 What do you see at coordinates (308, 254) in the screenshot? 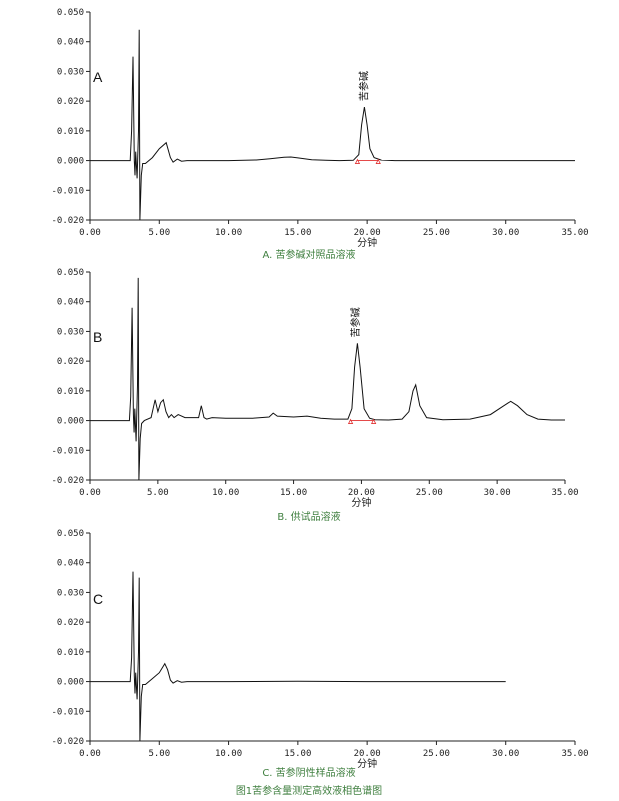
I see `panel-caption: A. 苦参碱对照品溶液` at bounding box center [308, 254].